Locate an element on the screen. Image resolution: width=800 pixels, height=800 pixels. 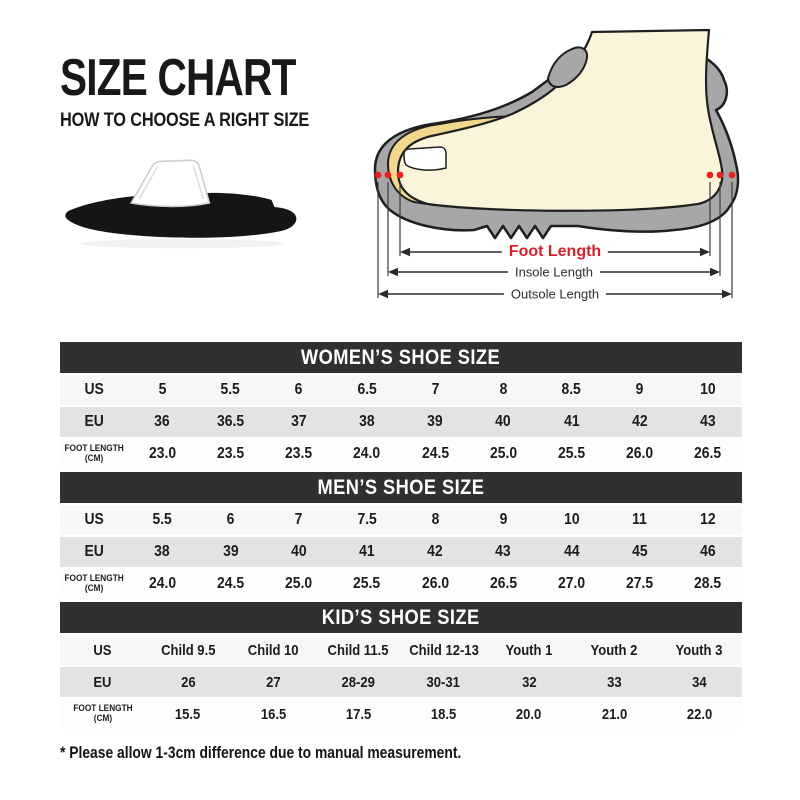
size-cell: Child 11.5 is located at coordinates (358, 650).